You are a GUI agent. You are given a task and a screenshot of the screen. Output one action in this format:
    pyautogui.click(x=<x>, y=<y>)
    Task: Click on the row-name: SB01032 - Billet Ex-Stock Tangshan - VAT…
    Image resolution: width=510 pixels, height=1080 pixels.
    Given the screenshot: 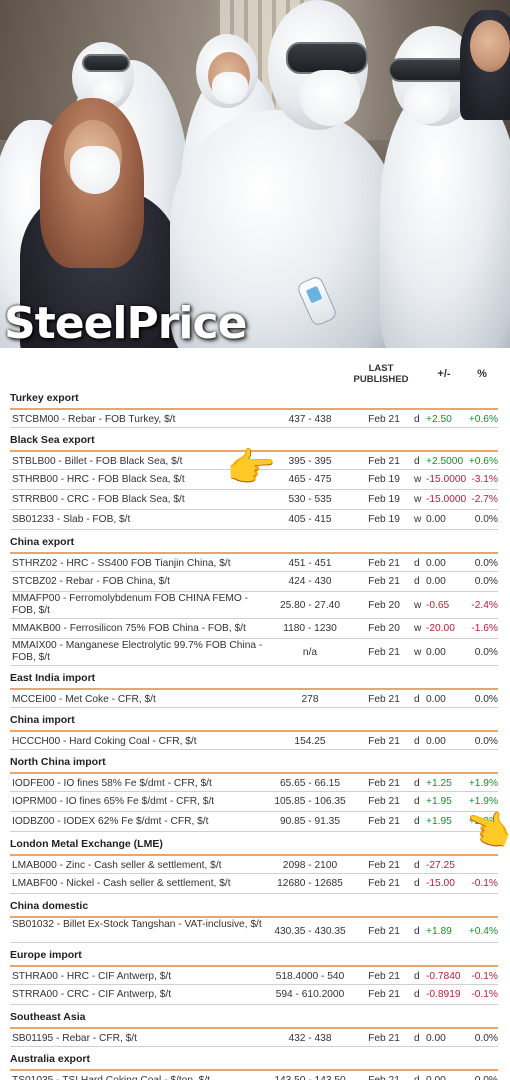 What is the action you would take?
    pyautogui.click(x=137, y=924)
    